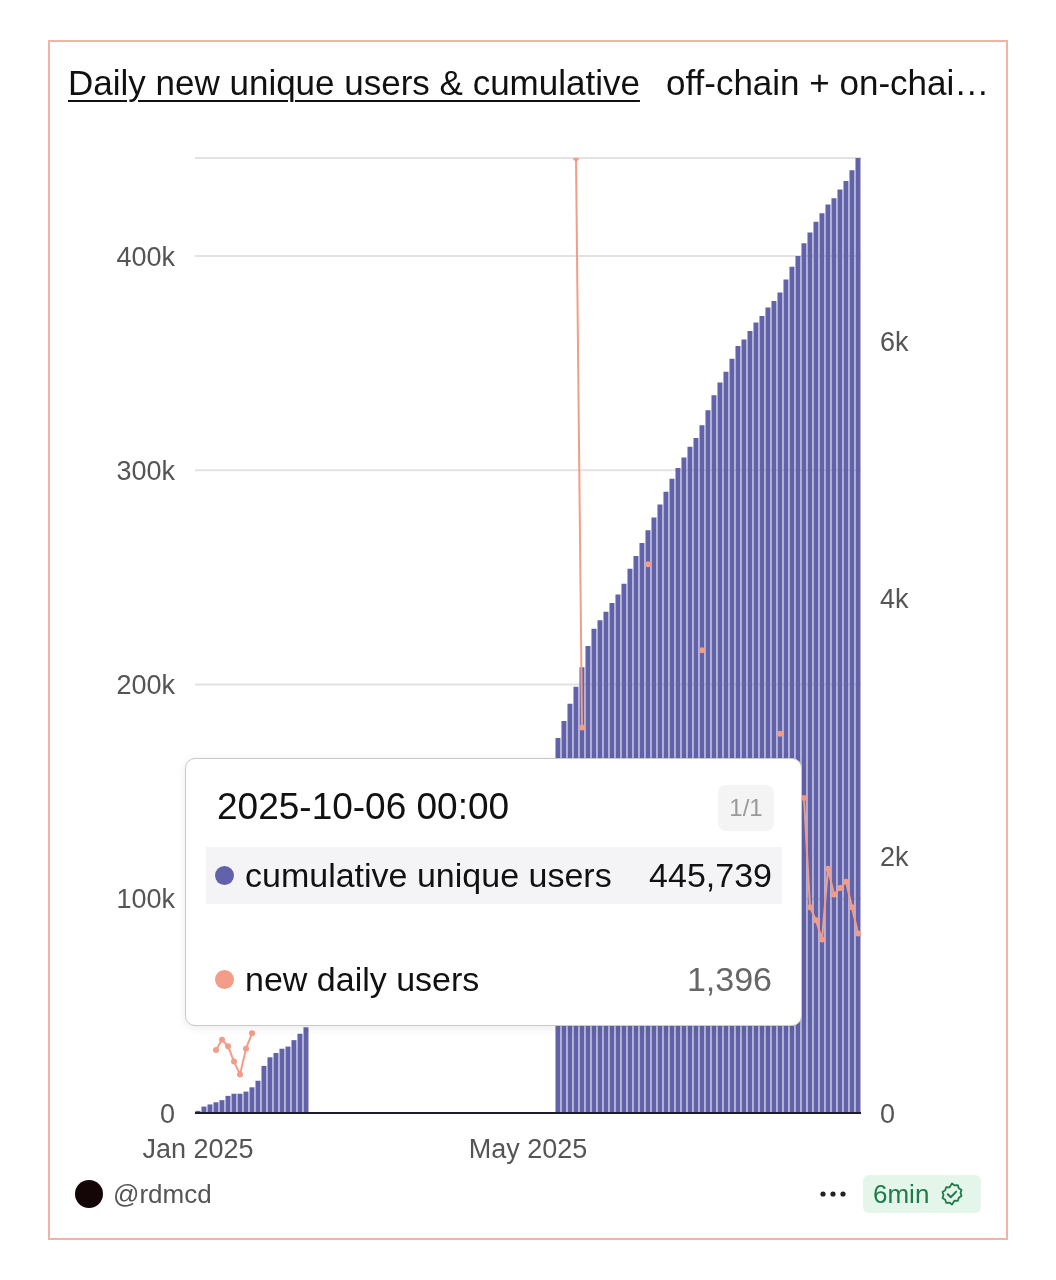  Describe the element at coordinates (746, 808) in the screenshot. I see `annotation: 1/1` at that location.